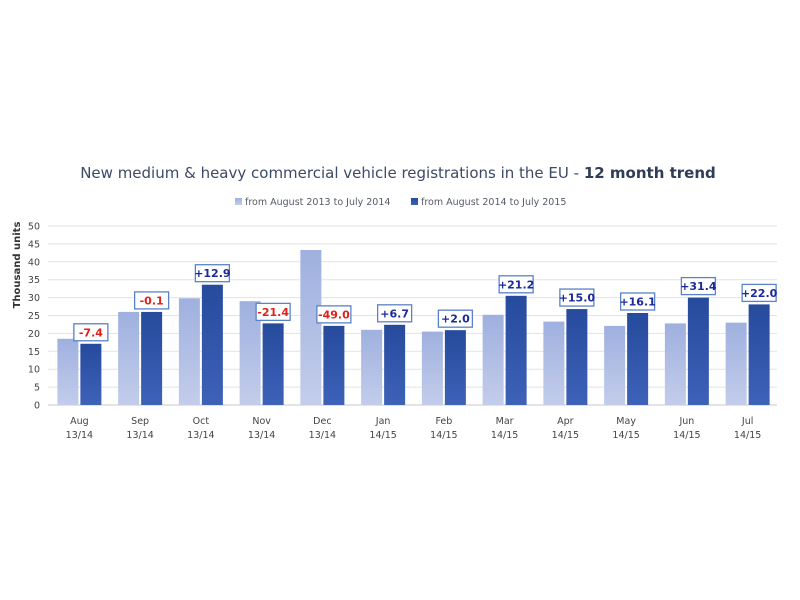 This screenshot has height=600, width=800. Describe the element at coordinates (432, 368) in the screenshot. I see `bar-2013-2014-feb` at that location.